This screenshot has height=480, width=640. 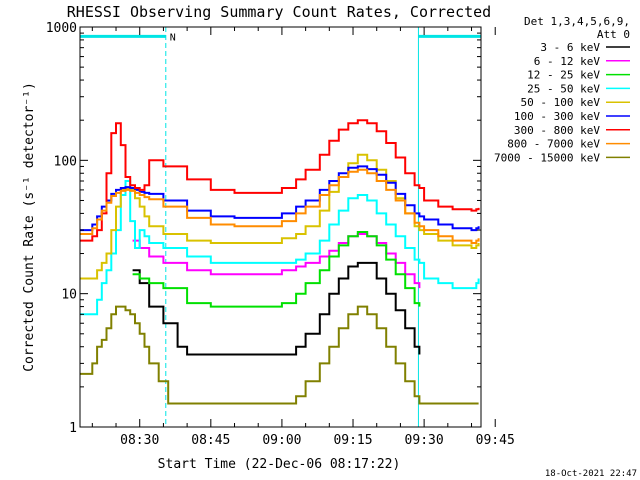 What do you see at coordinates (591, 474) in the screenshot?
I see `timestamp: 18-Oct-2021 22:47` at bounding box center [591, 474].